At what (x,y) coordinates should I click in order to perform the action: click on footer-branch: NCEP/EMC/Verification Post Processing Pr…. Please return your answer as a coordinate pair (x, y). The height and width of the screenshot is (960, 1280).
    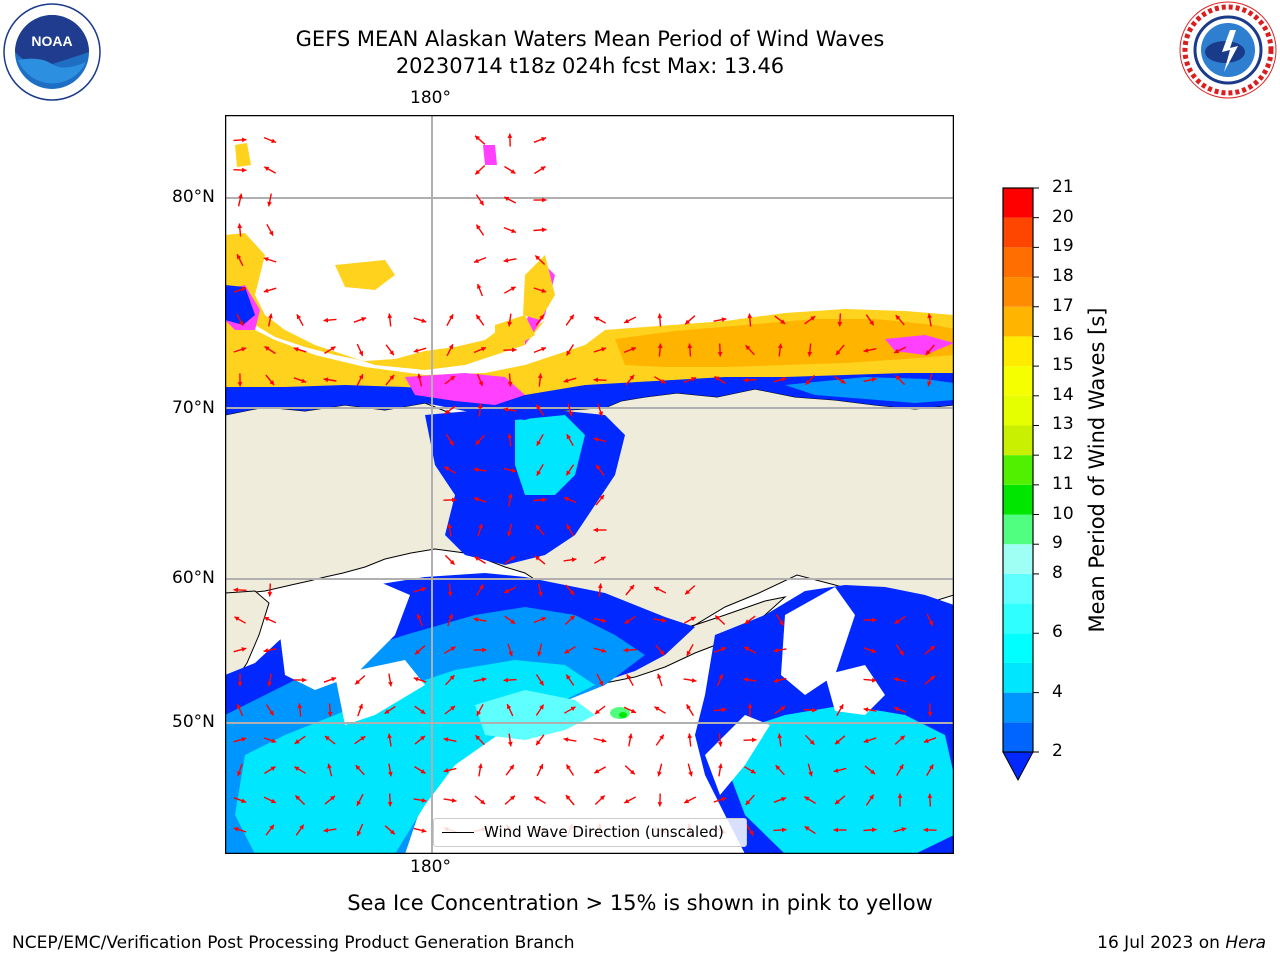
    Looking at the image, I should click on (293, 943).